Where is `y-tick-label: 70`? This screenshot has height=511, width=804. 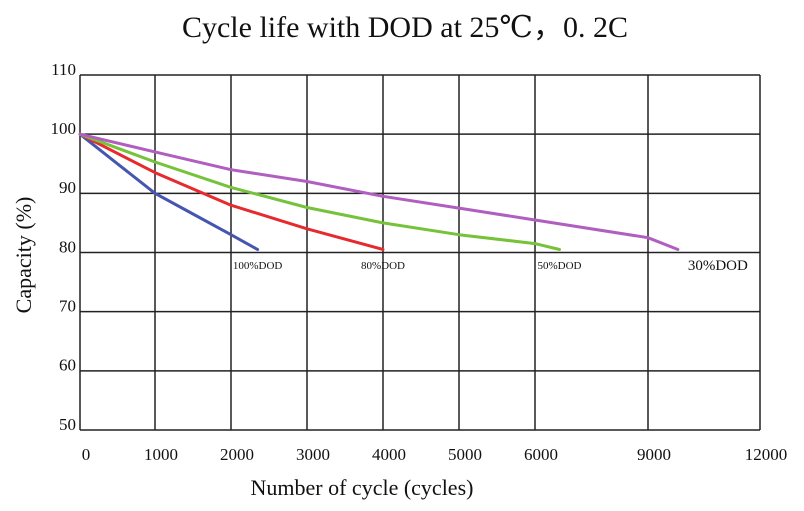 y-tick-label: 70 is located at coordinates (67, 306).